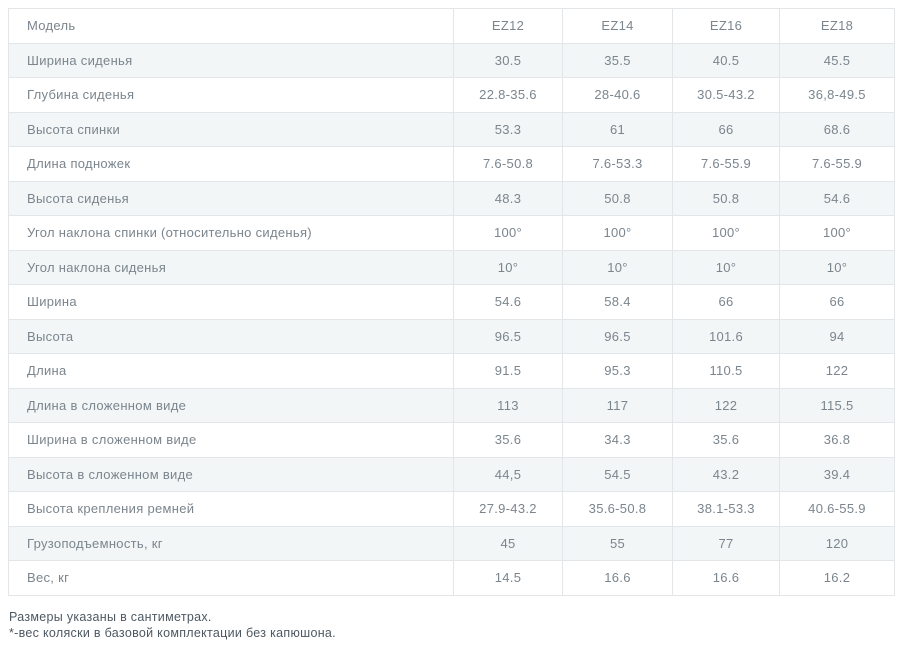  Describe the element at coordinates (231, 509) in the screenshot. I see `spec-label: Высота крепления ремней` at that location.